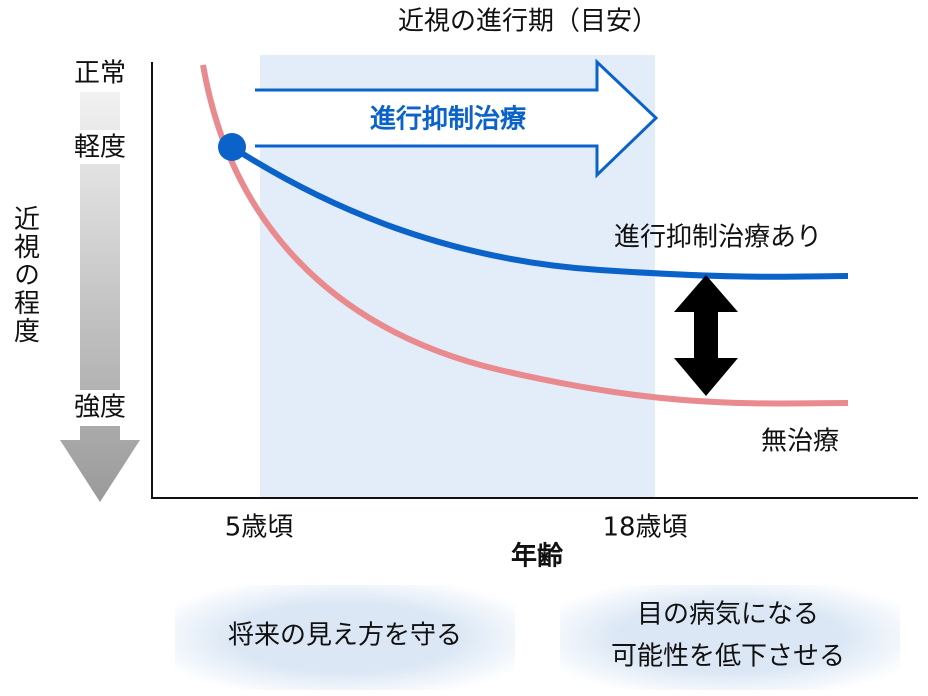 This screenshot has height=696, width=928. What do you see at coordinates (539, 212) in the screenshot?
I see `treatment-curve` at bounding box center [539, 212].